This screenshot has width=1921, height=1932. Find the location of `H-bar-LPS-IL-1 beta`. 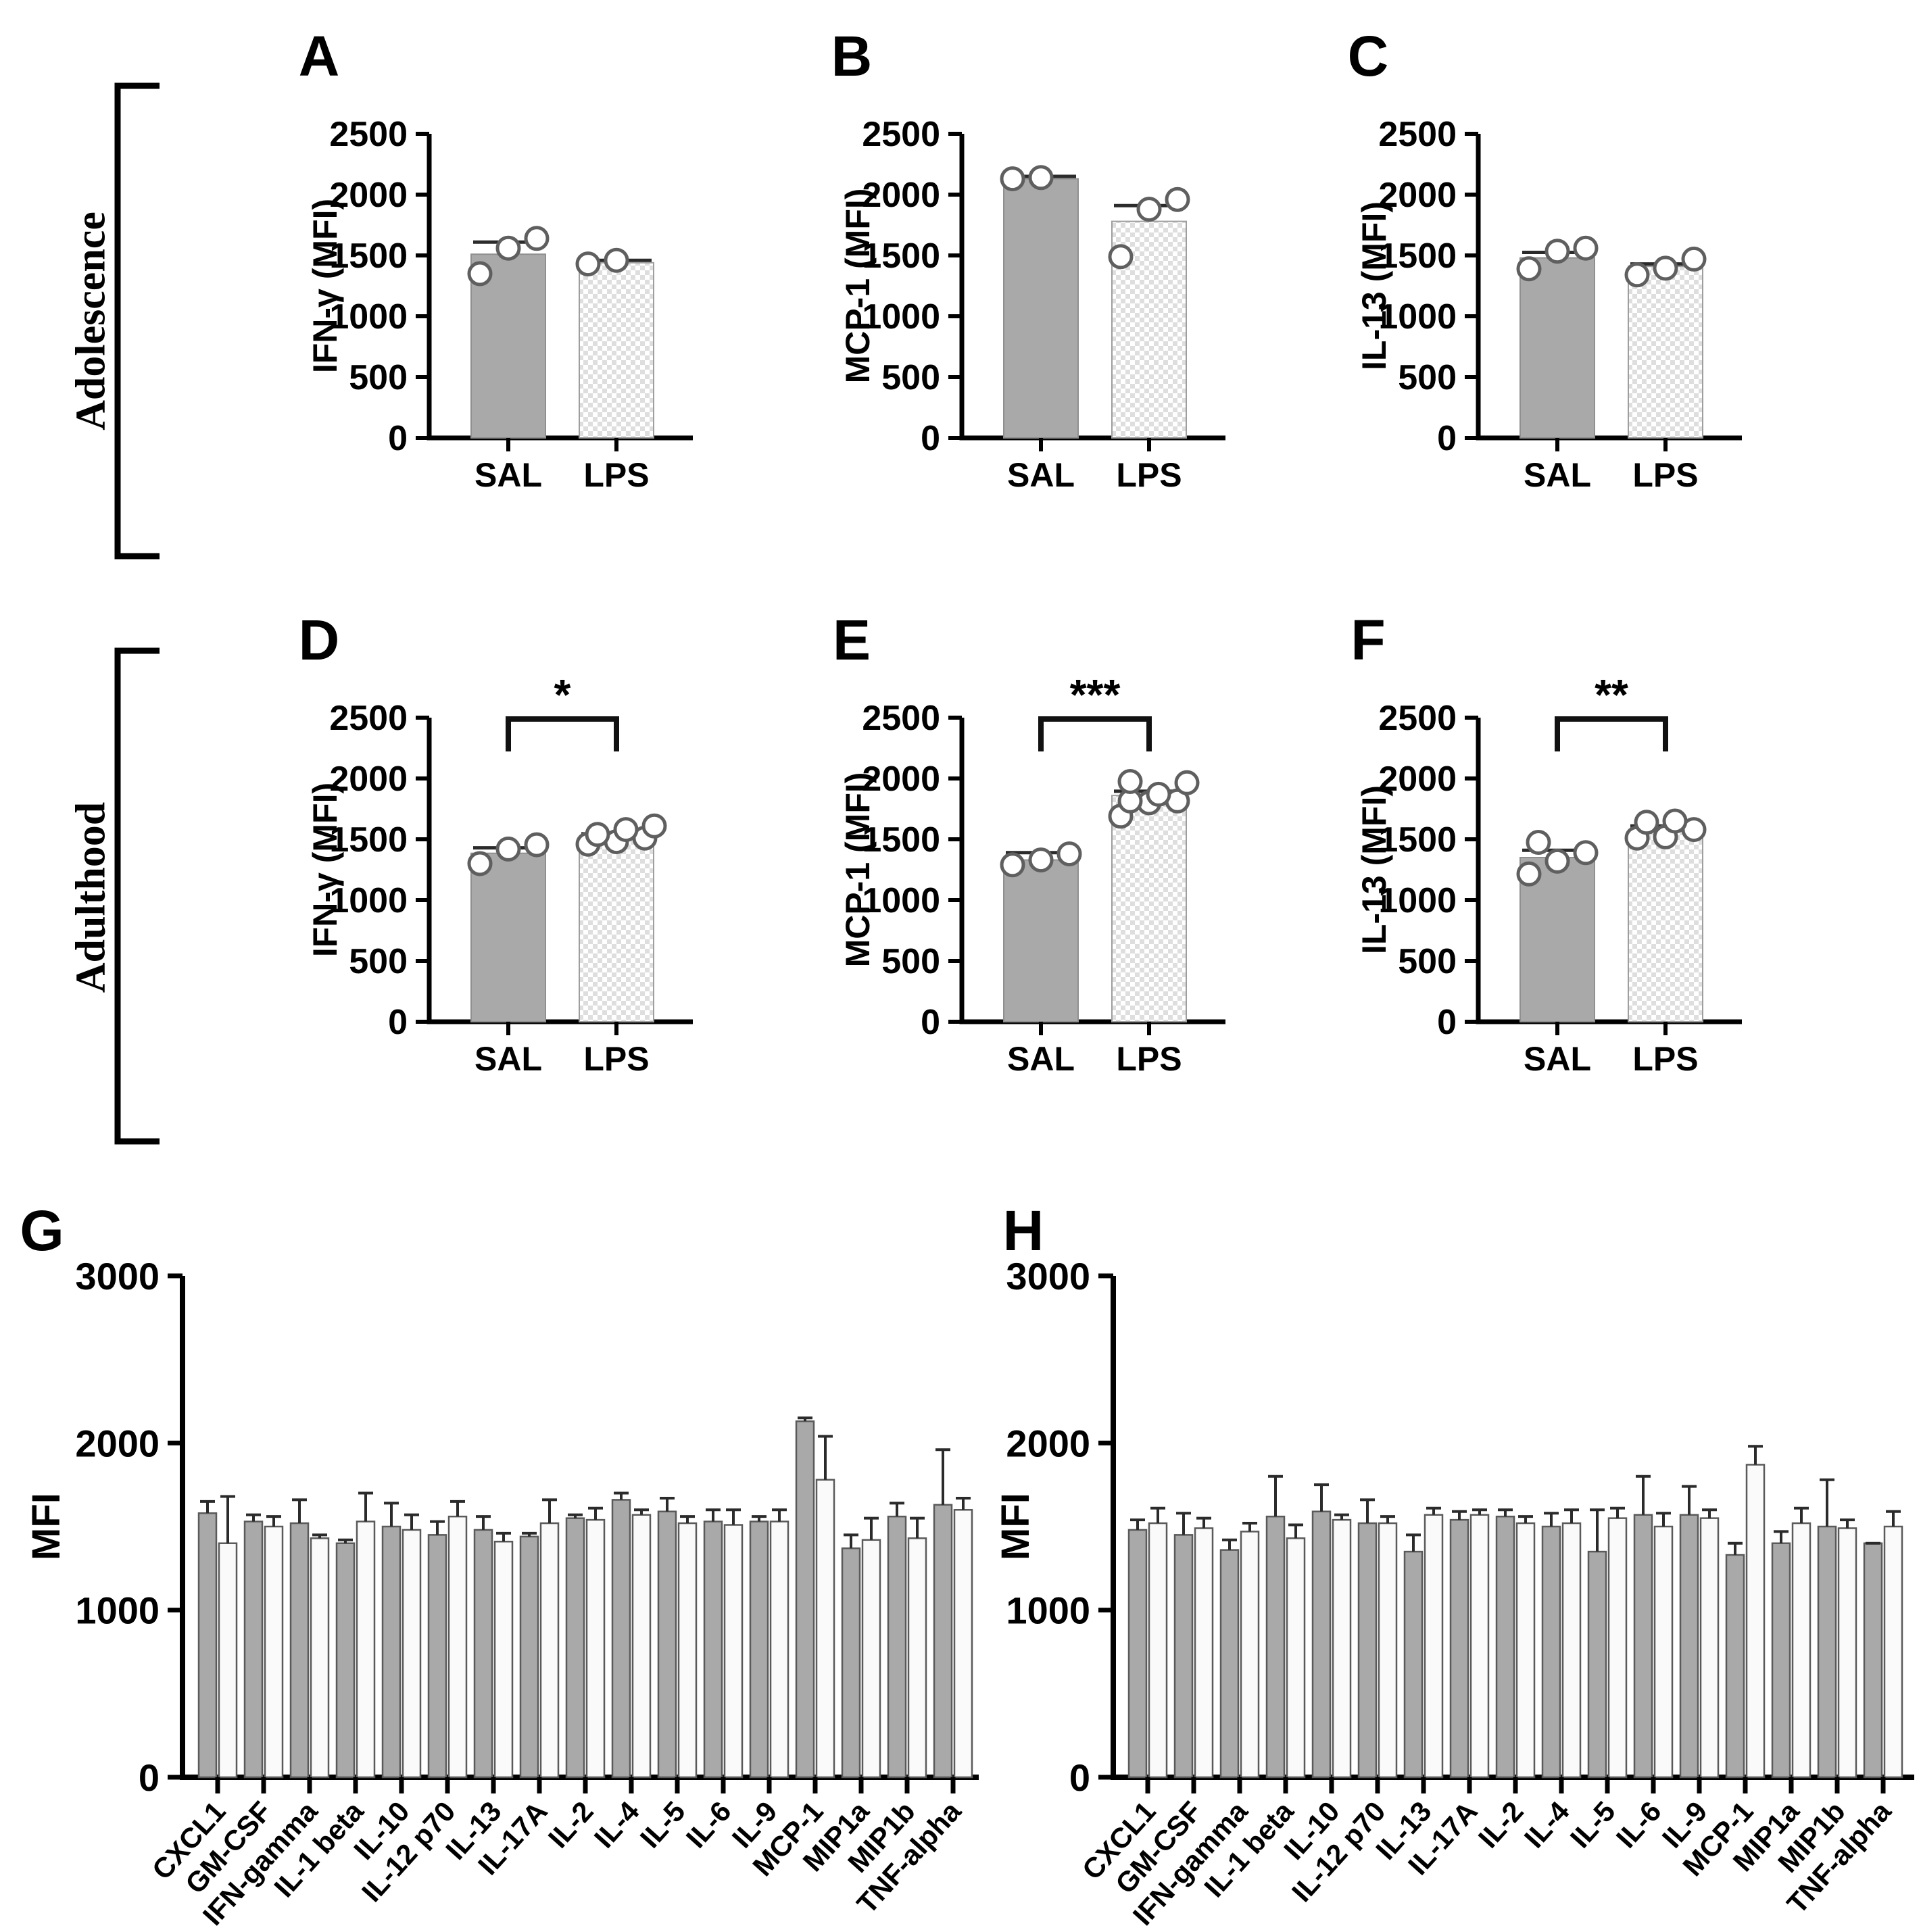

H-bar-LPS-IL-1 beta is located at coordinates (1296, 1658).